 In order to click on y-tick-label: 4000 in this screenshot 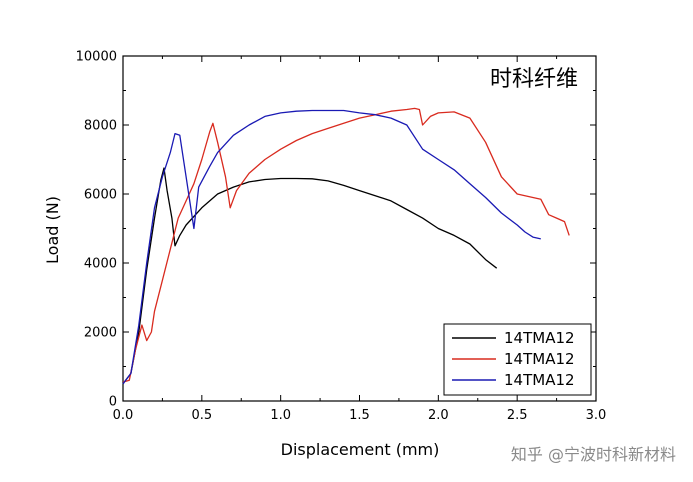, I will do `click(100, 264)`.